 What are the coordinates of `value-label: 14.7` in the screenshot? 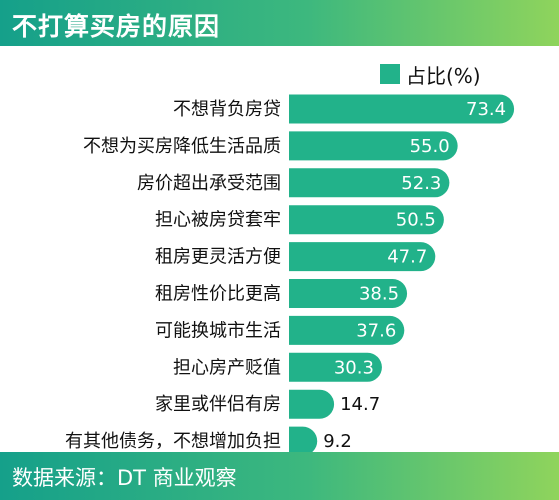 It's located at (360, 404).